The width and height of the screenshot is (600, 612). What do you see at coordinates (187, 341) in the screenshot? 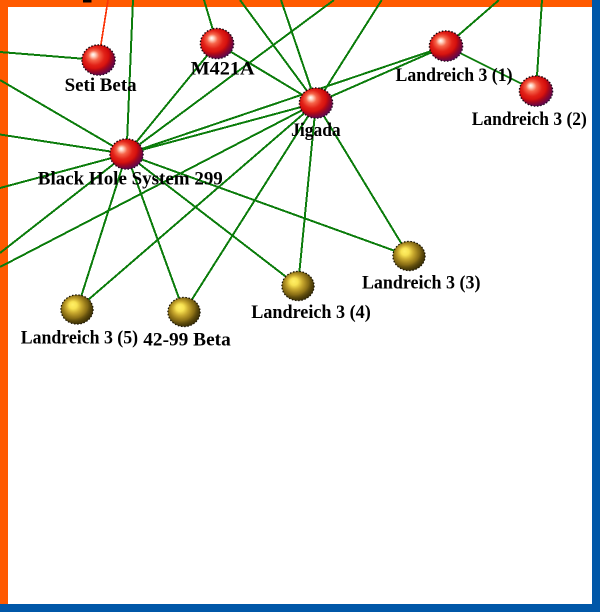
I see `svg-text: 42-99 Beta` at bounding box center [187, 341].